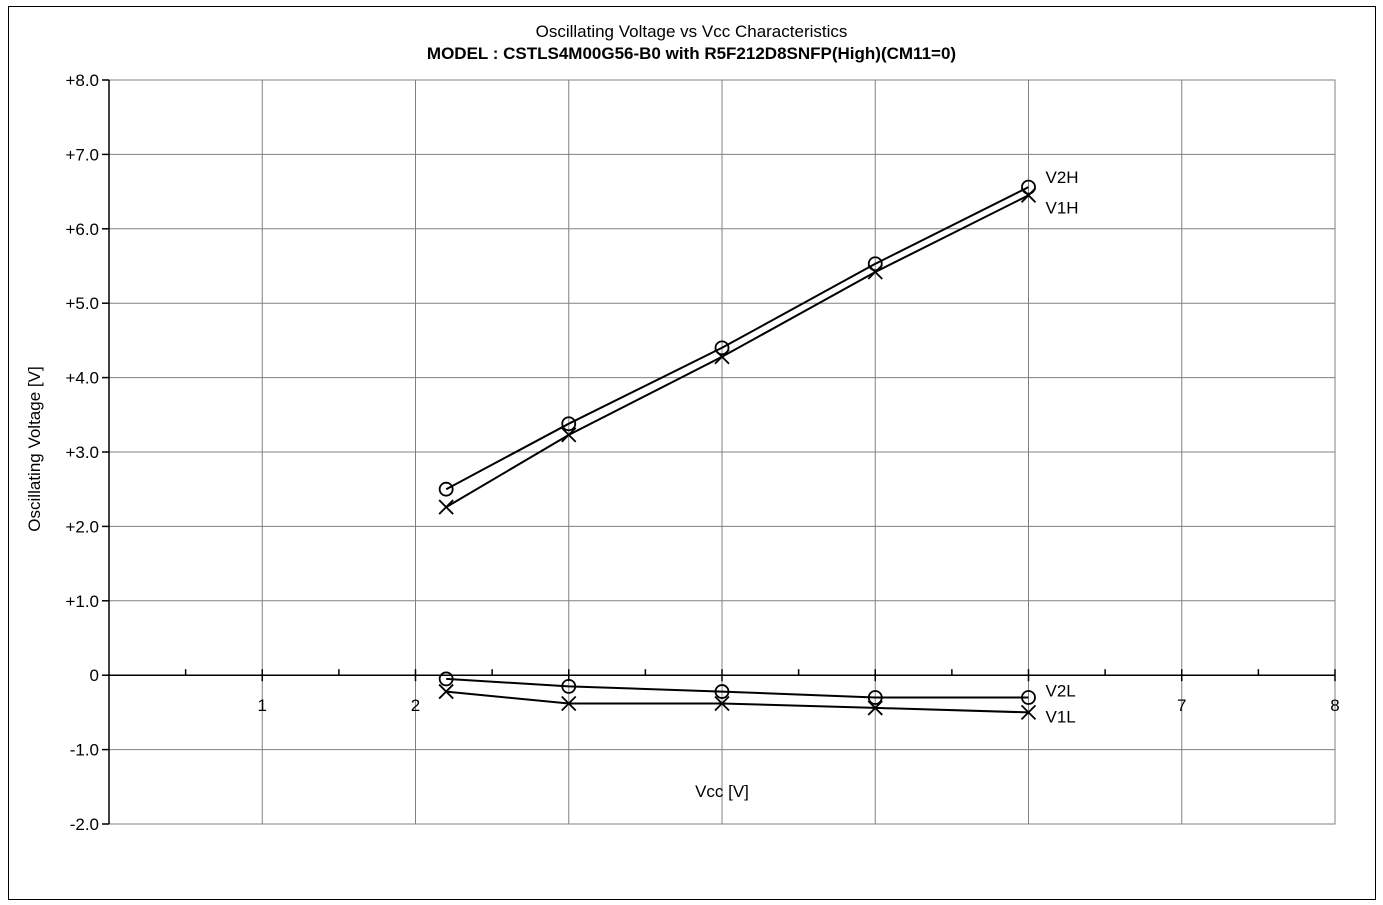 The image size is (1383, 905). I want to click on x-tick-label: 7, so click(1181, 705).